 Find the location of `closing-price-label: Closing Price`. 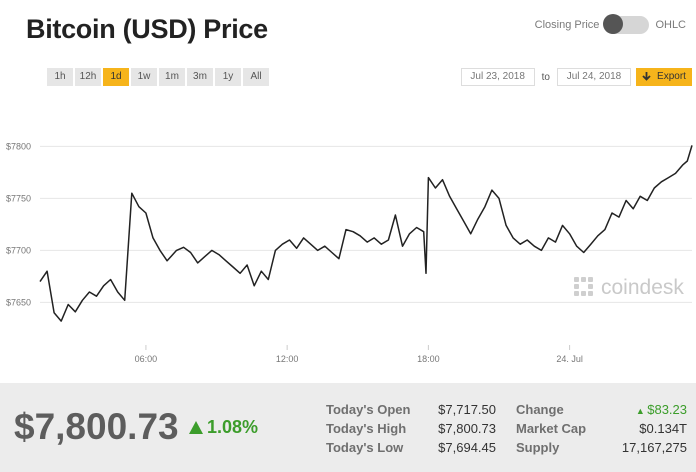

closing-price-label: Closing Price is located at coordinates (567, 25).